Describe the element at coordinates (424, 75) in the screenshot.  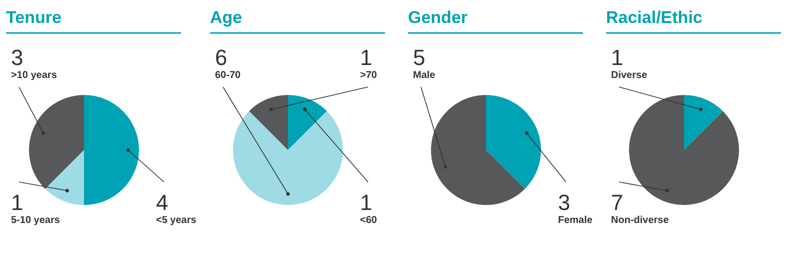
I see `slice-label: Male` at that location.